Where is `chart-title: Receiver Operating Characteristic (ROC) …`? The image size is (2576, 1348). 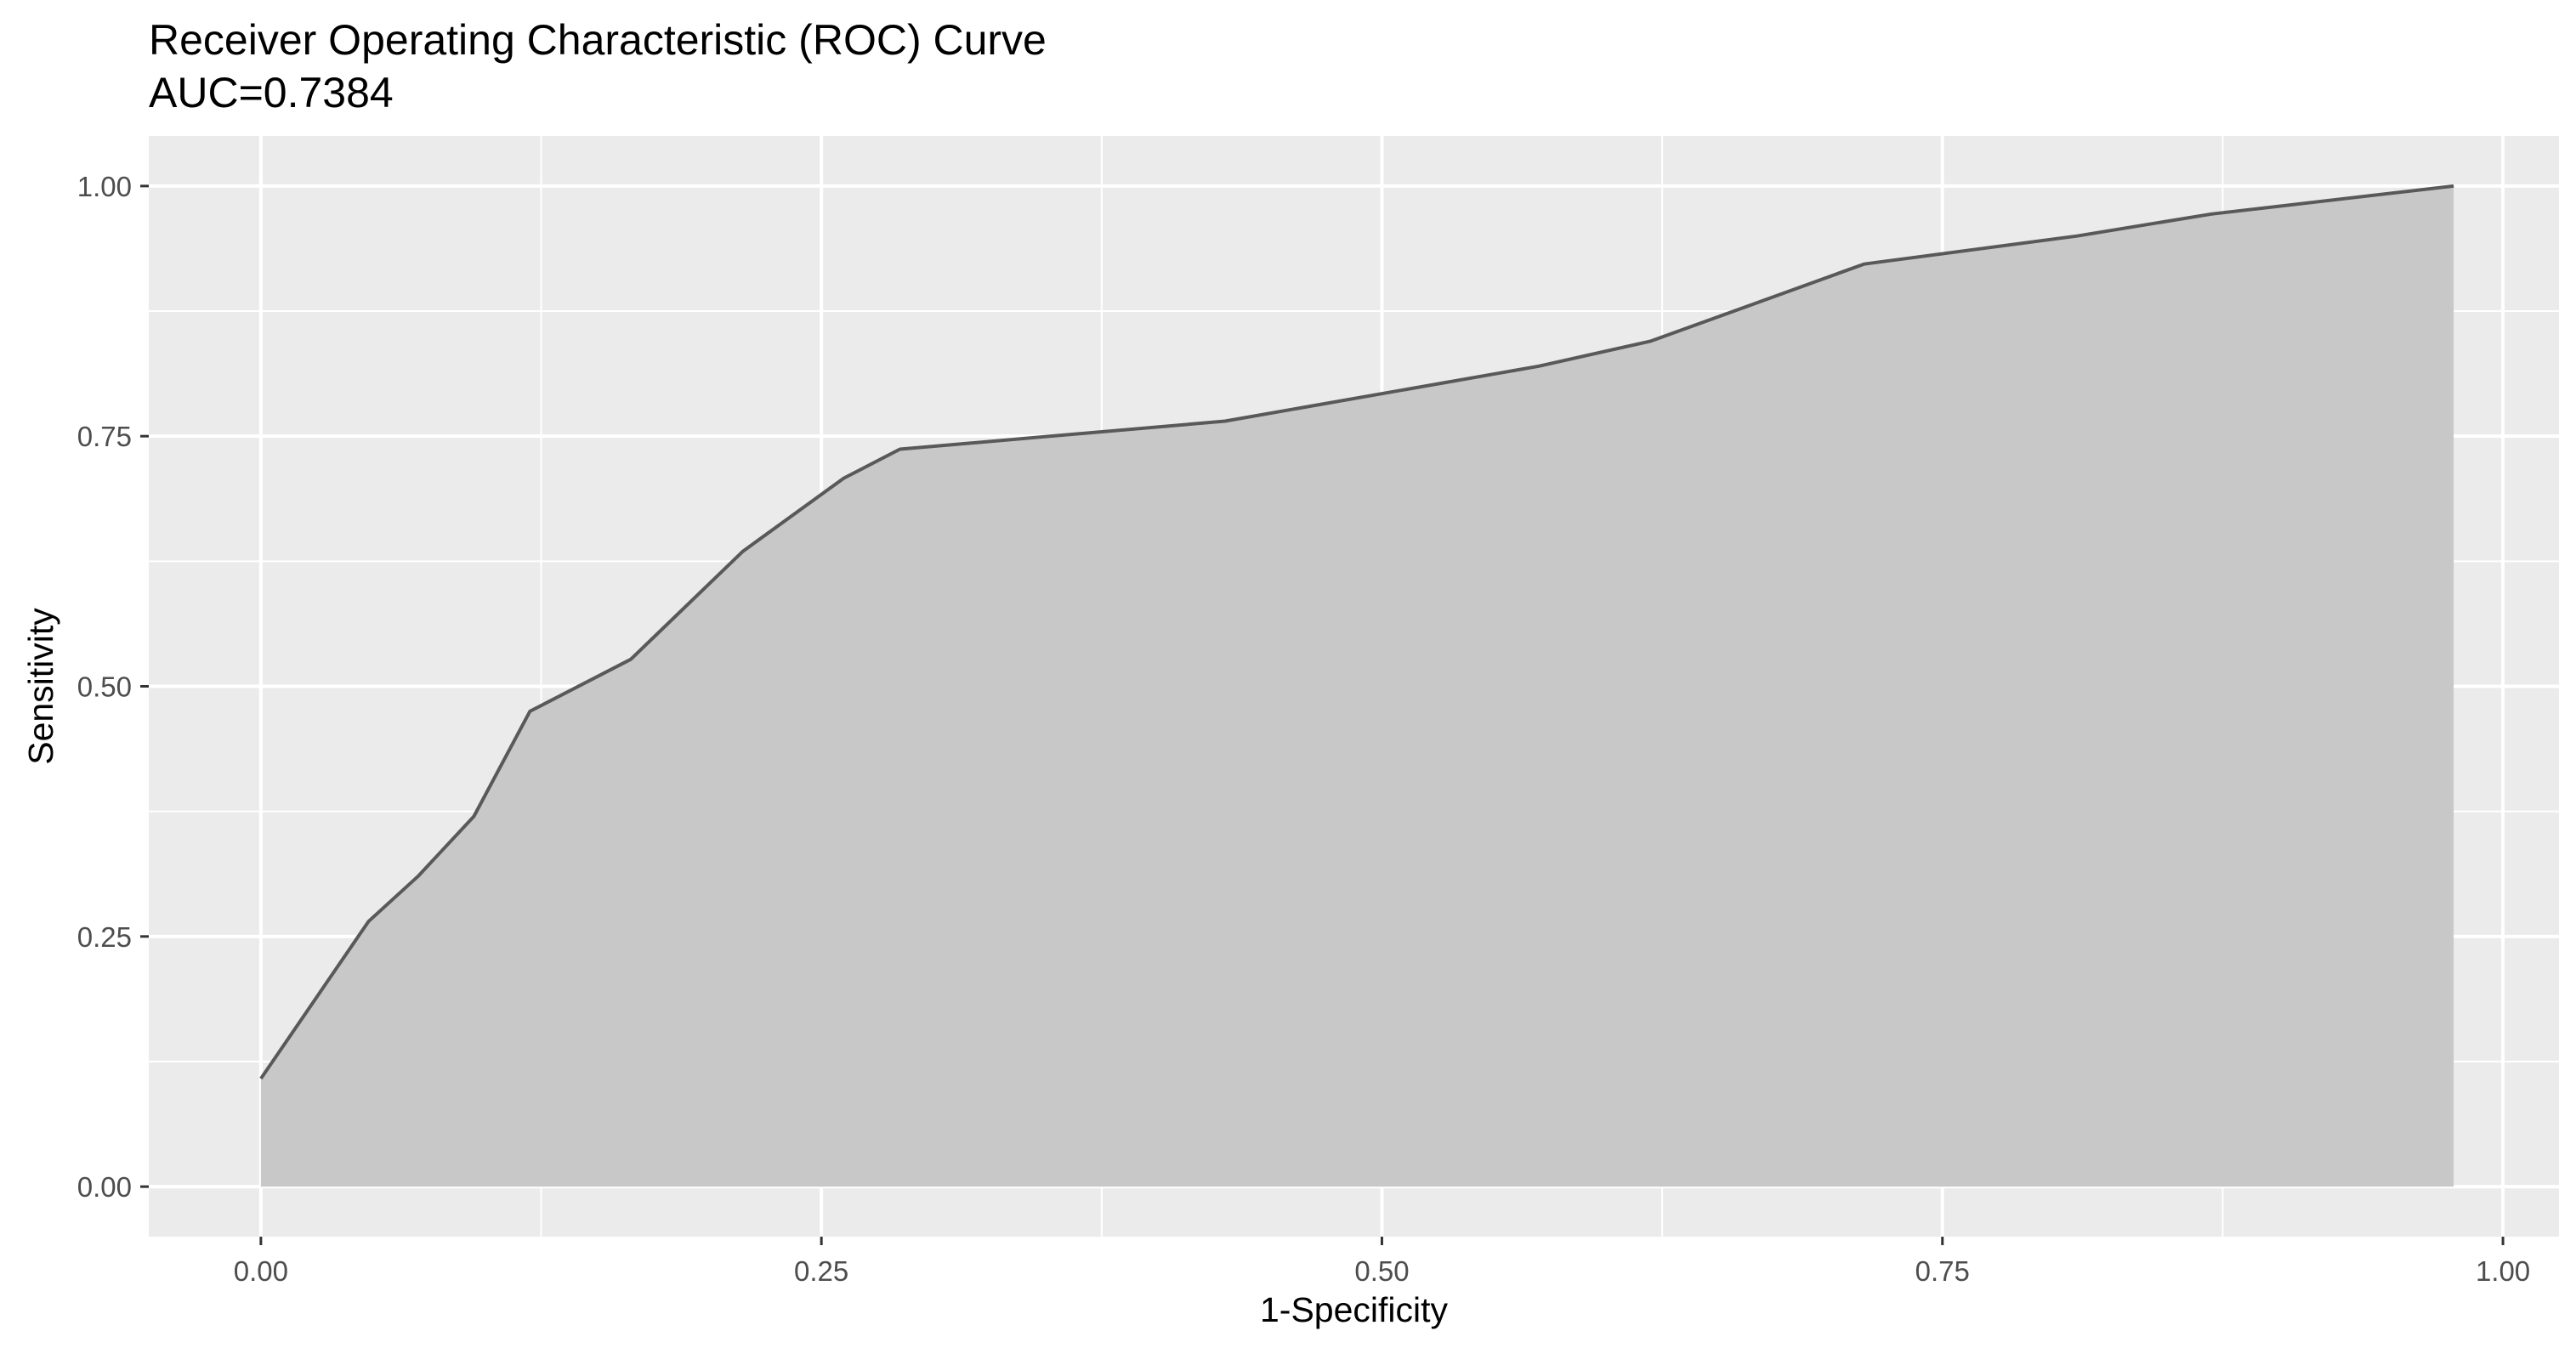
chart-title: Receiver Operating Characteristic (ROC) … is located at coordinates (598, 40).